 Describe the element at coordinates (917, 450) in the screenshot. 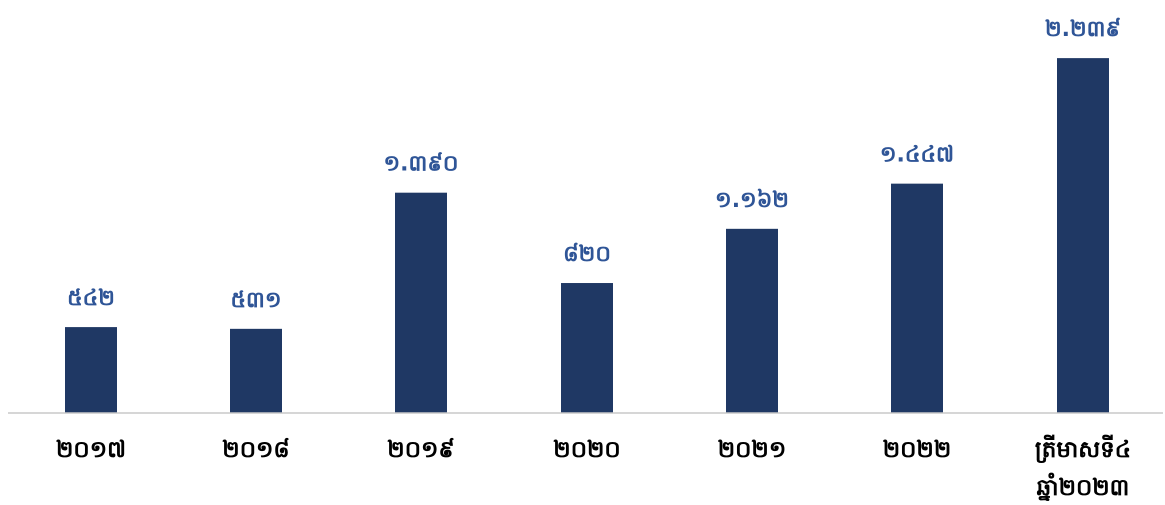

I see `category-label-5: ២០២២` at that location.